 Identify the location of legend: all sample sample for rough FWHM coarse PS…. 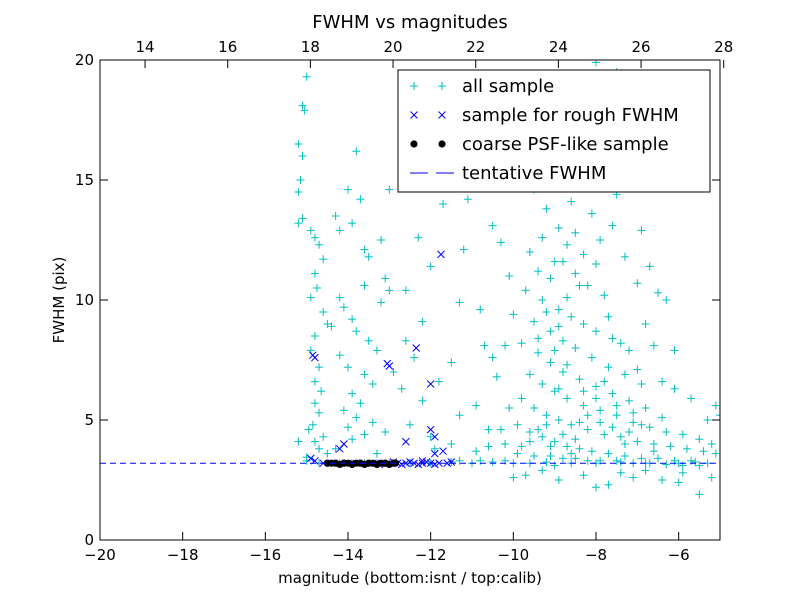
(554, 131).